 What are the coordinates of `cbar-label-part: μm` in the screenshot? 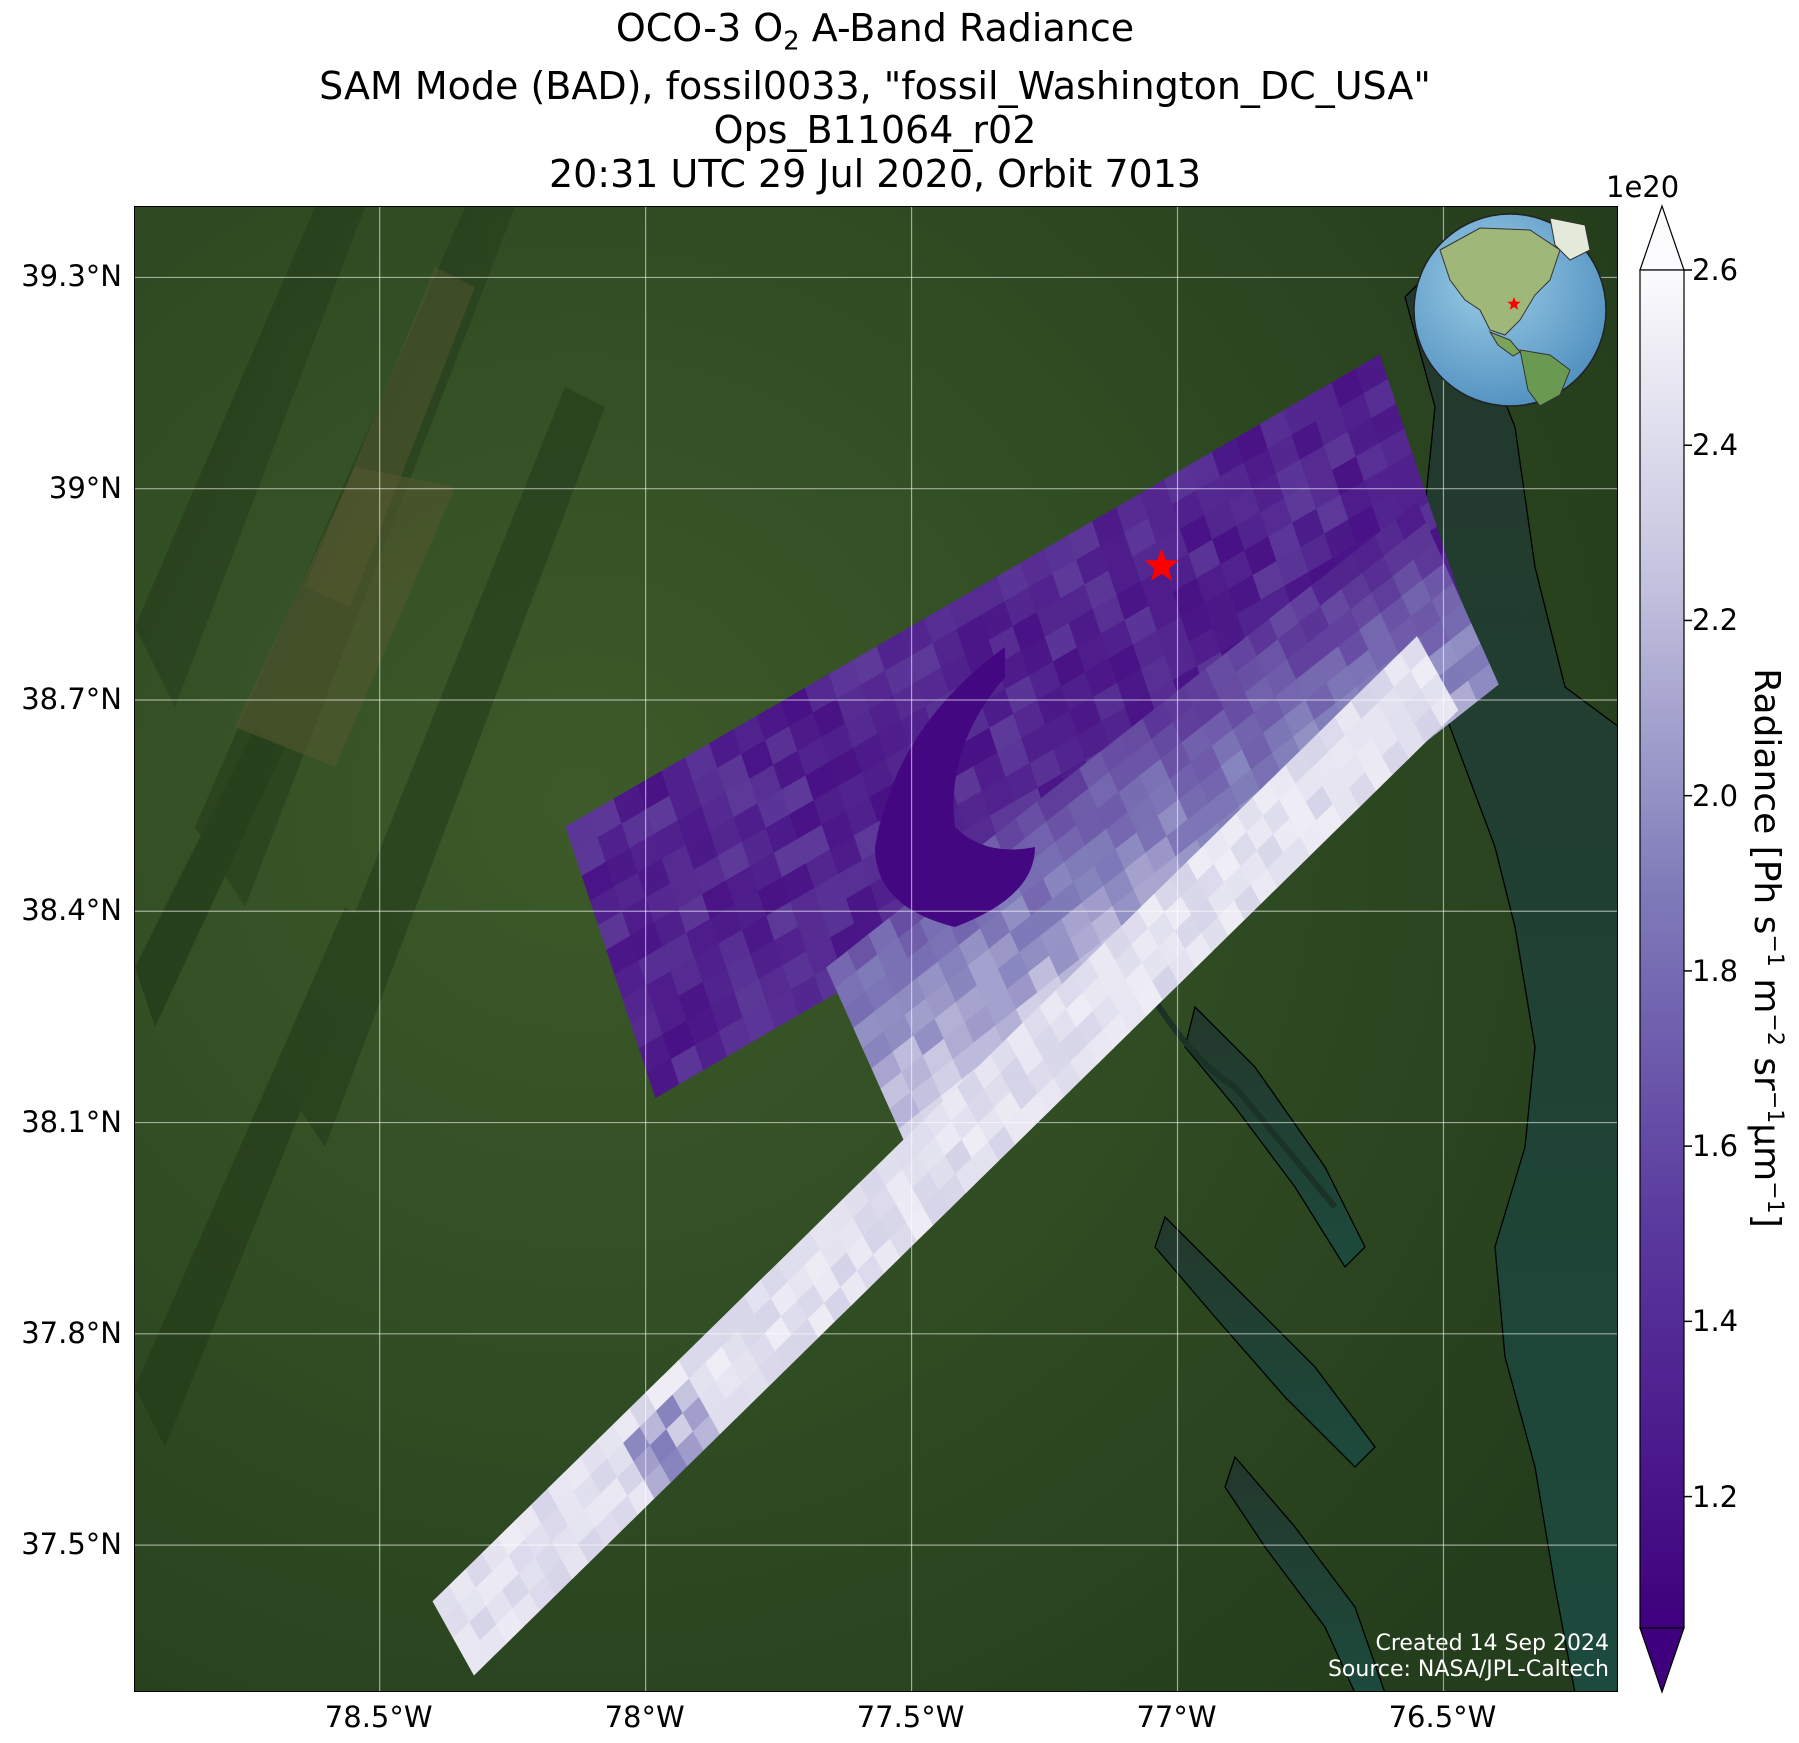 It's located at (1766, 1152).